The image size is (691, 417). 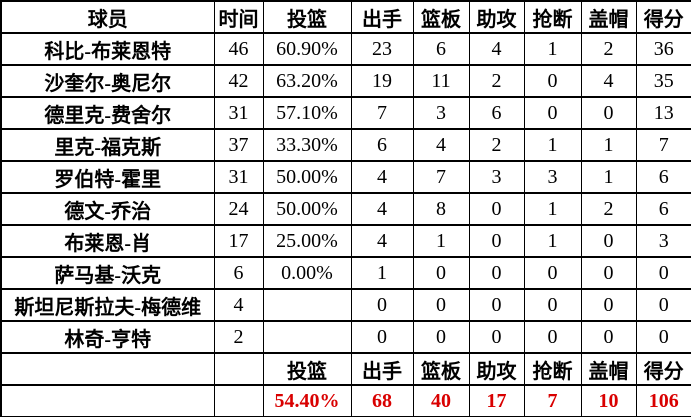 What do you see at coordinates (663, 17) in the screenshot?
I see `column-header-points: 得分` at bounding box center [663, 17].